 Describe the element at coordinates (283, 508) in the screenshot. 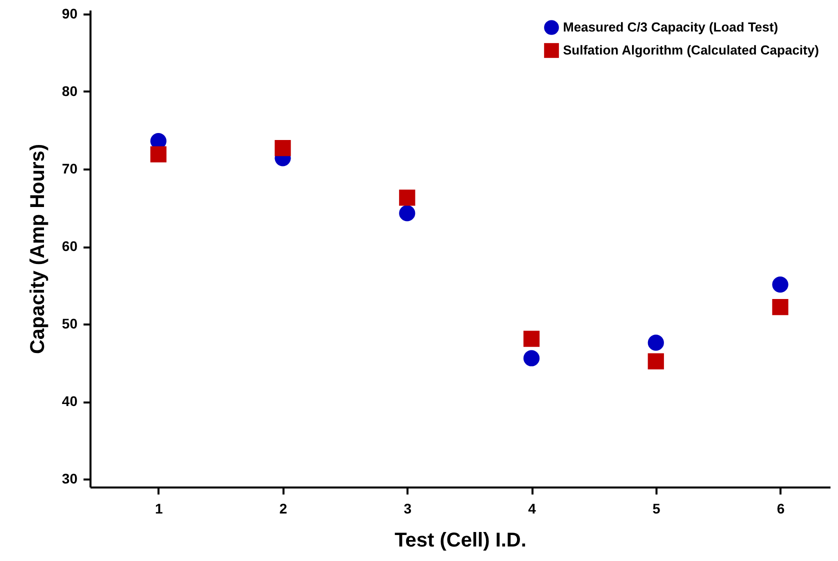

I see `x-tick-label: 2` at that location.